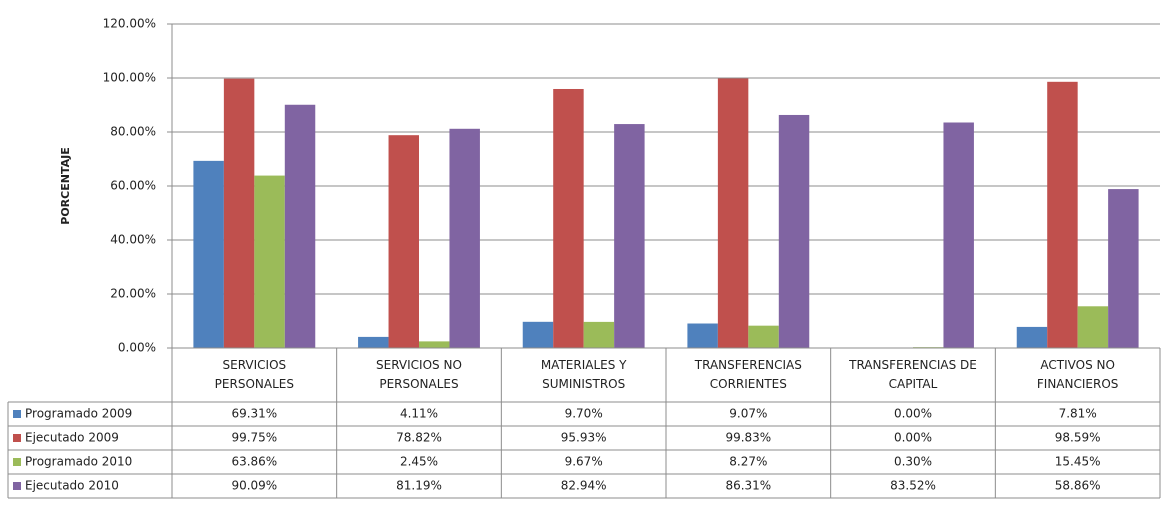 This screenshot has width=1165, height=515. What do you see at coordinates (748, 414) in the screenshot?
I see `table-value: 9.07%` at bounding box center [748, 414].